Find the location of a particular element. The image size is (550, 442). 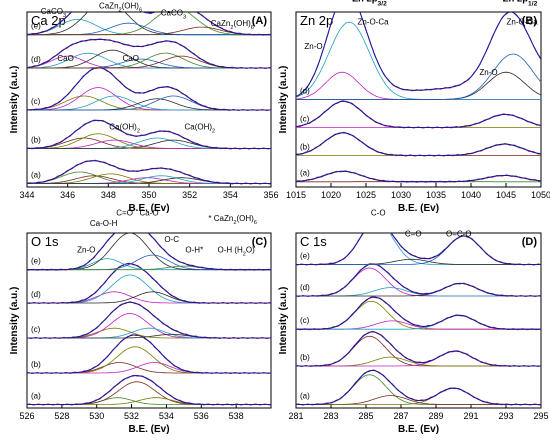

x-tick-label: 287 is located at coordinates (400, 416).